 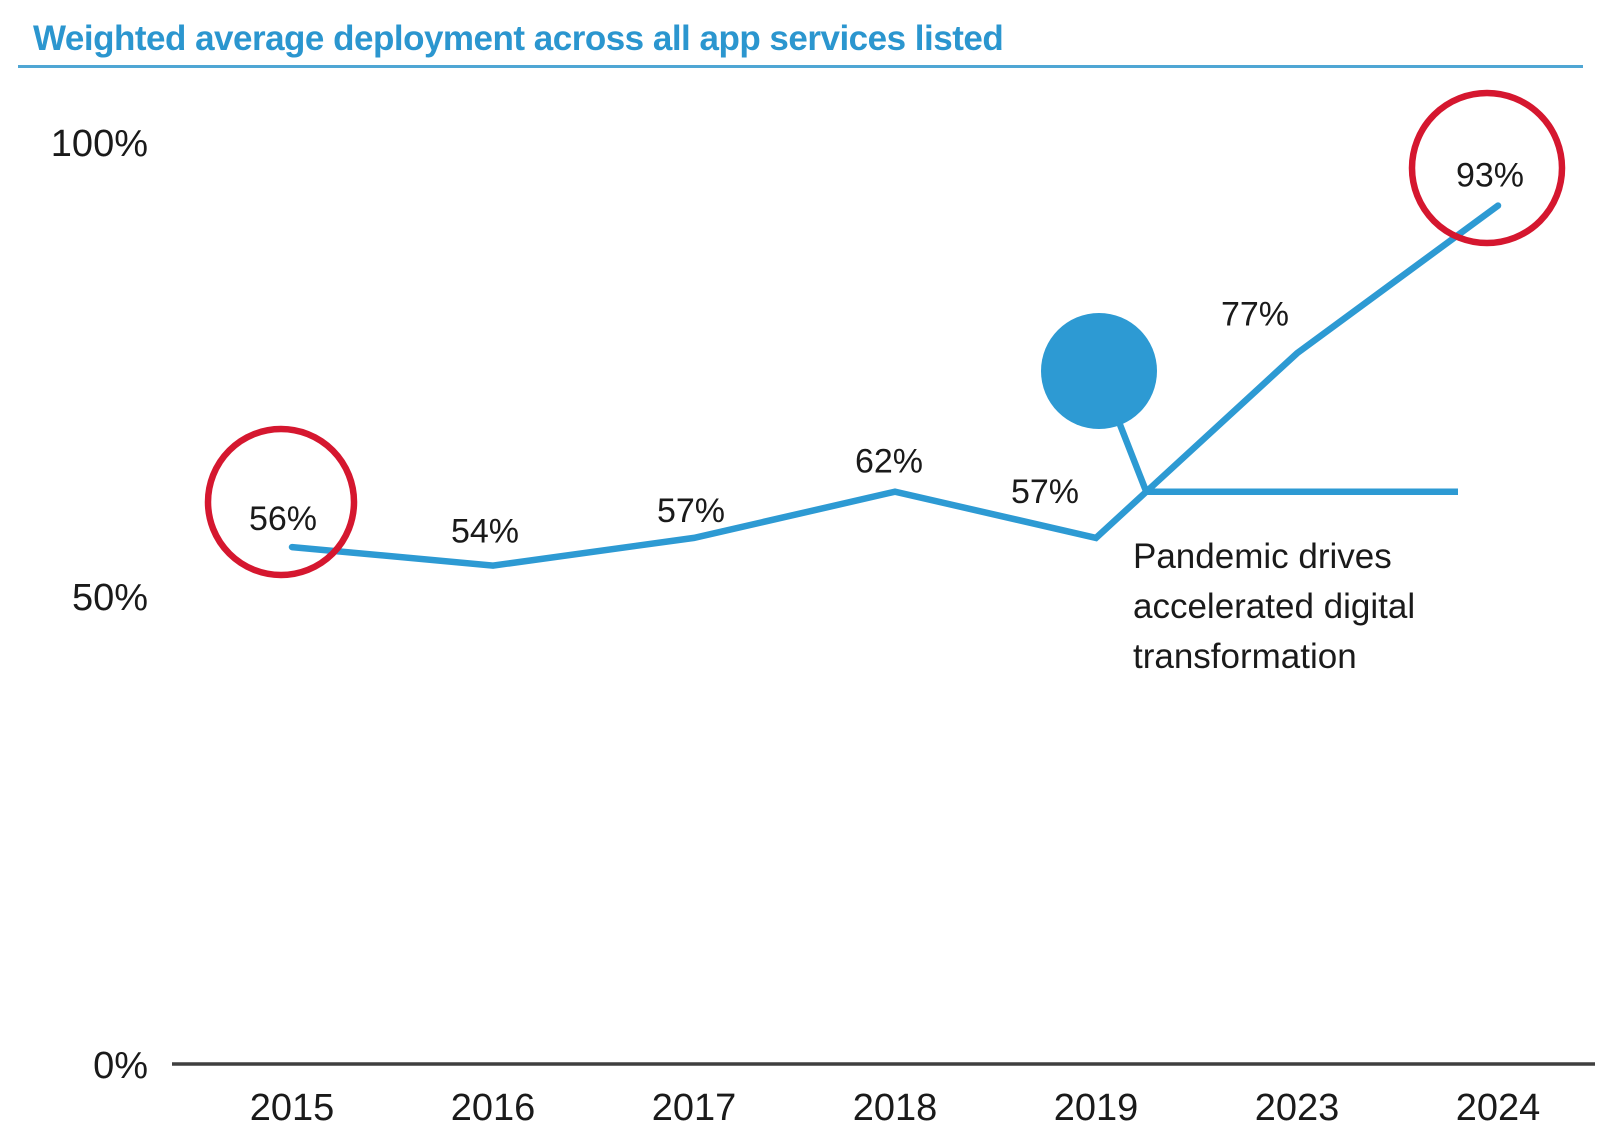 What do you see at coordinates (691, 511) in the screenshot?
I see `data-label-2017: 57%` at bounding box center [691, 511].